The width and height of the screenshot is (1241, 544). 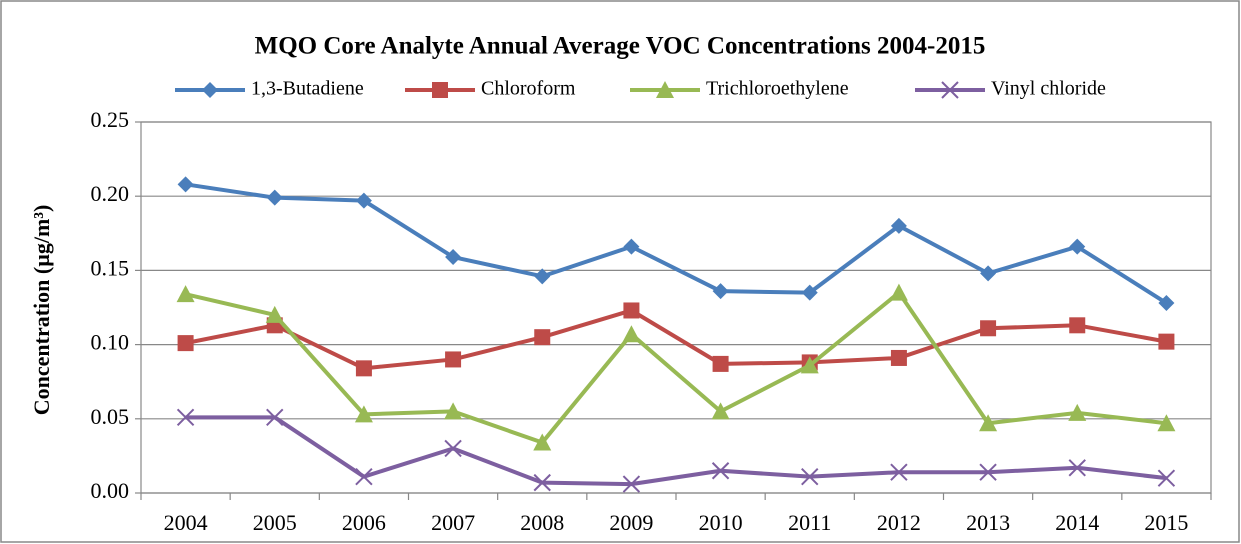 I want to click on y-tick-label: 0.05, so click(x=110, y=416).